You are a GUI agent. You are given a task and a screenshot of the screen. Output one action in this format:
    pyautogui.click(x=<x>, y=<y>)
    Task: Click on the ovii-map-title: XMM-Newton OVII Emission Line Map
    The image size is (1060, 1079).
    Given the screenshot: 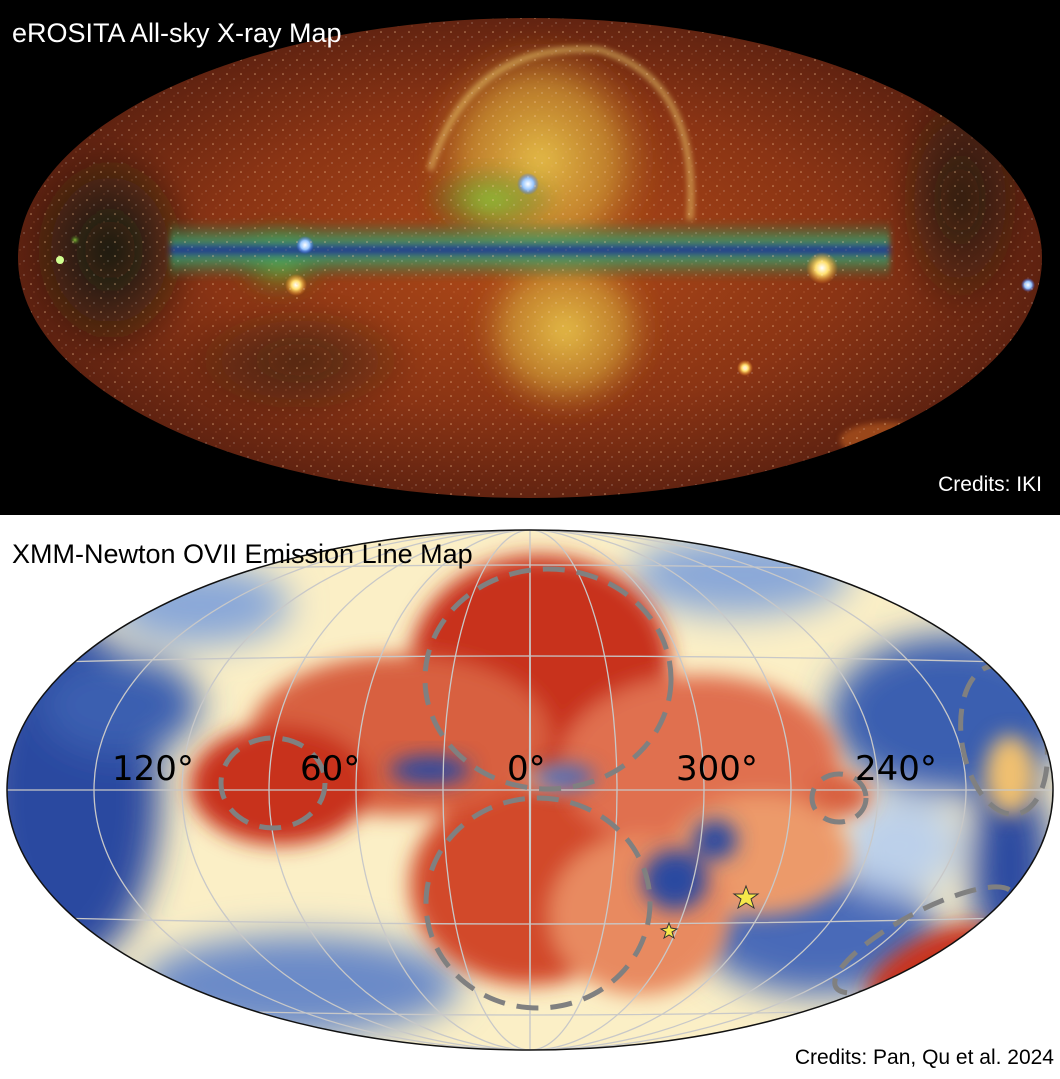 What is the action you would take?
    pyautogui.click(x=242, y=554)
    